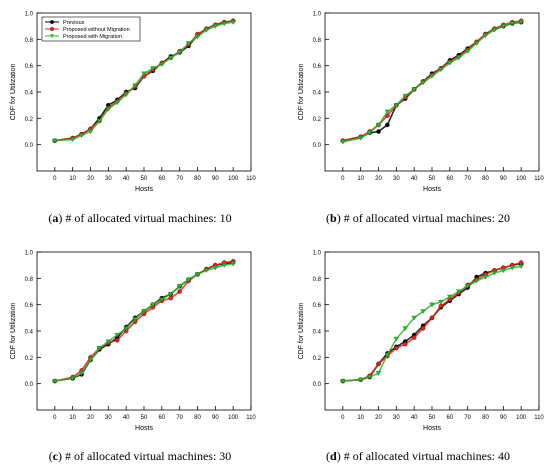 The image size is (550, 471). I want to click on y-tick-label: 0.8, so click(29, 280).